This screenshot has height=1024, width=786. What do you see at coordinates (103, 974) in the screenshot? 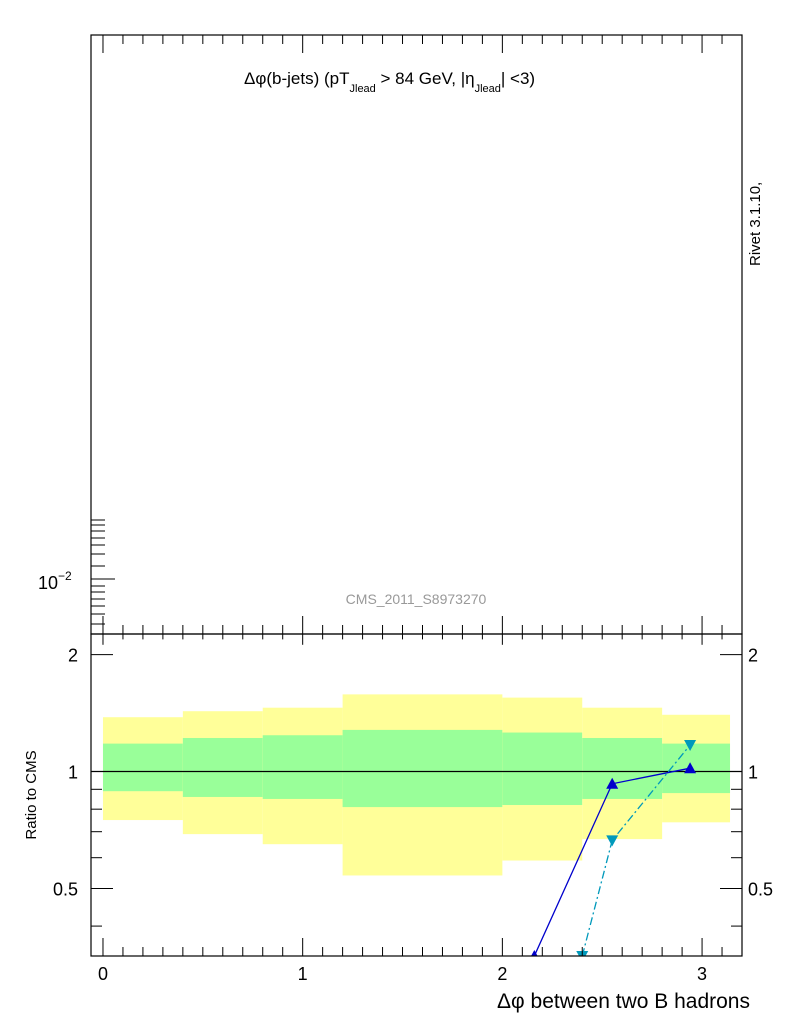
I see `x-tick-label: 0` at bounding box center [103, 974].